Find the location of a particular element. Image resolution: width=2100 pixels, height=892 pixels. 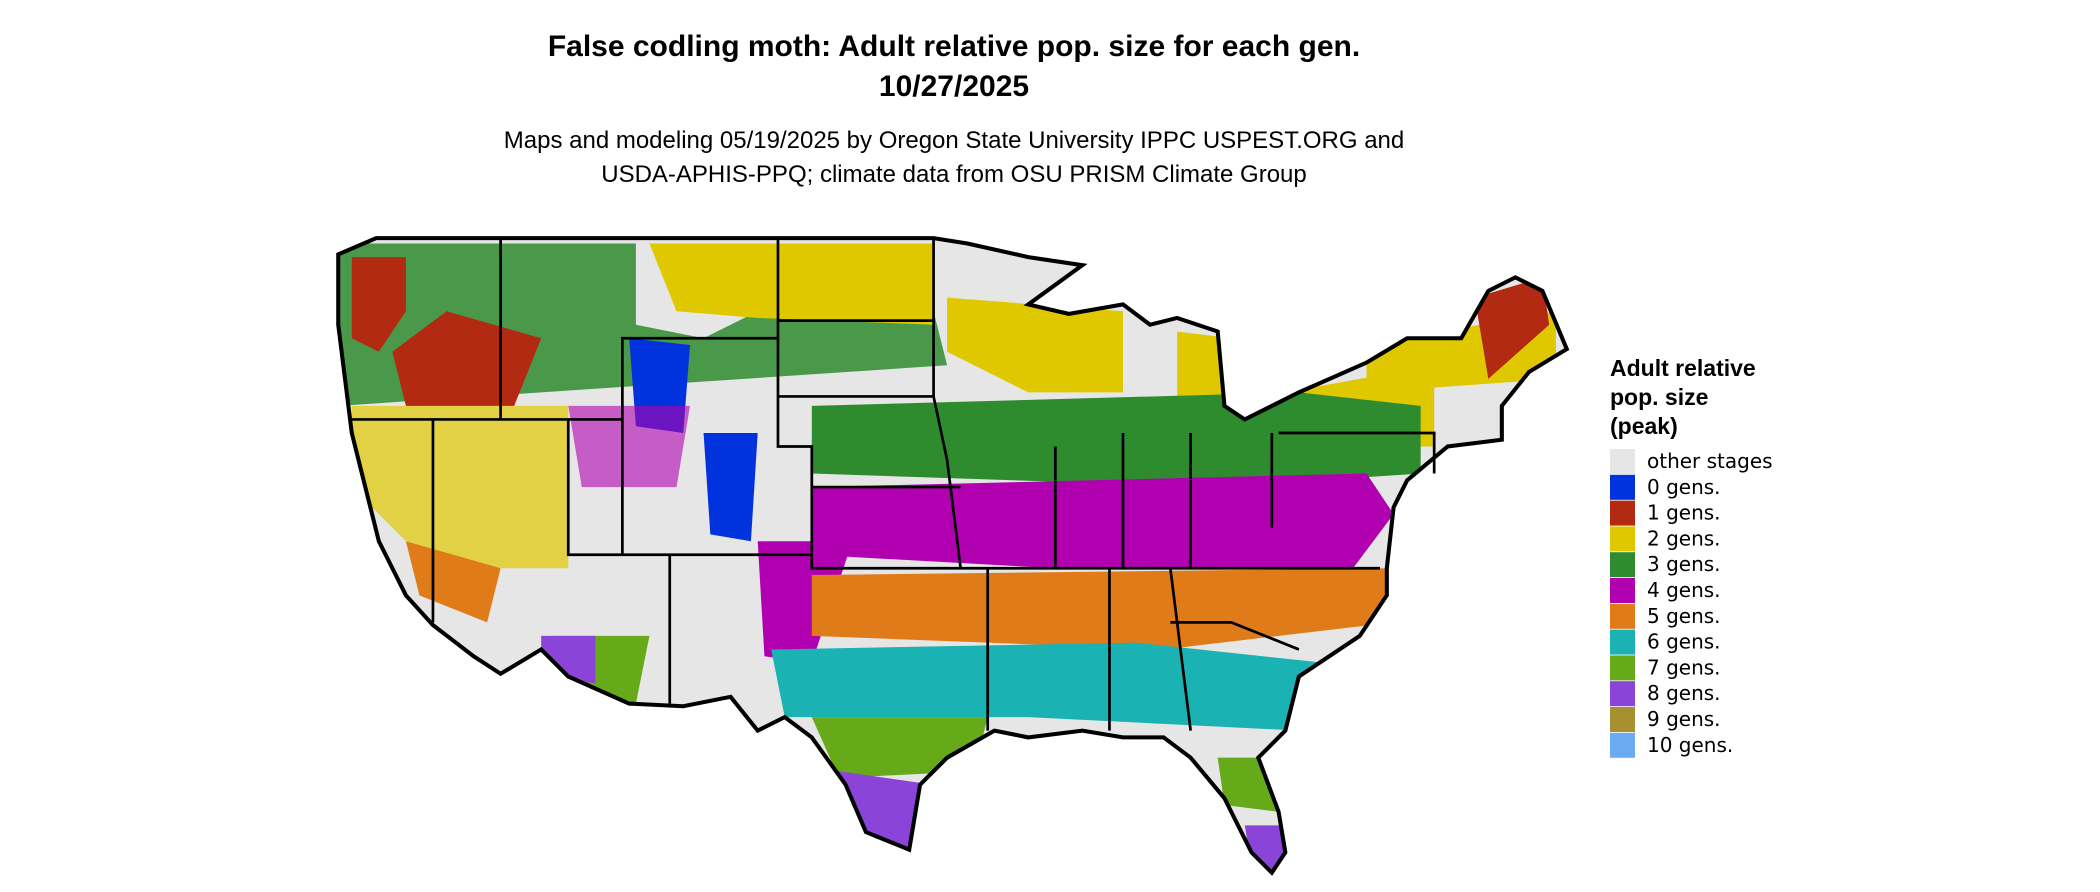

legend-label: 9 gens. is located at coordinates (1684, 719).